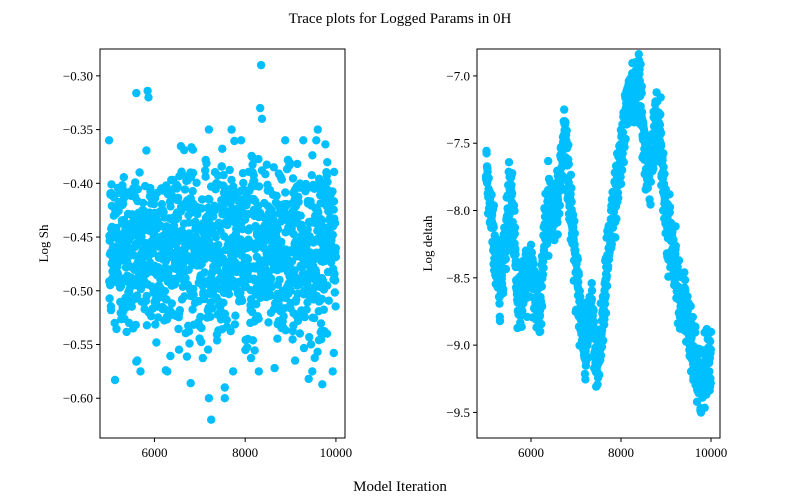 Image resolution: width=800 pixels, height=500 pixels. Describe the element at coordinates (458, 75) in the screenshot. I see `y-tick-label: −7.0` at that location.